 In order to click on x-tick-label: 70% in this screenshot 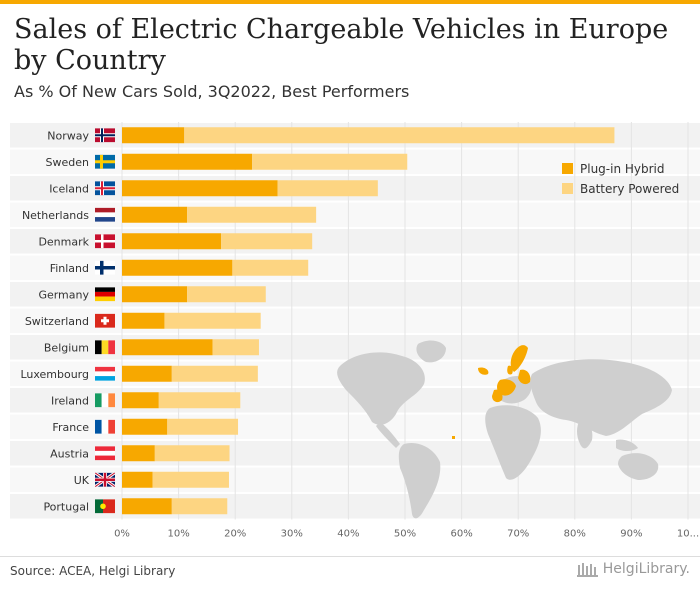, I will do `click(518, 534)`.